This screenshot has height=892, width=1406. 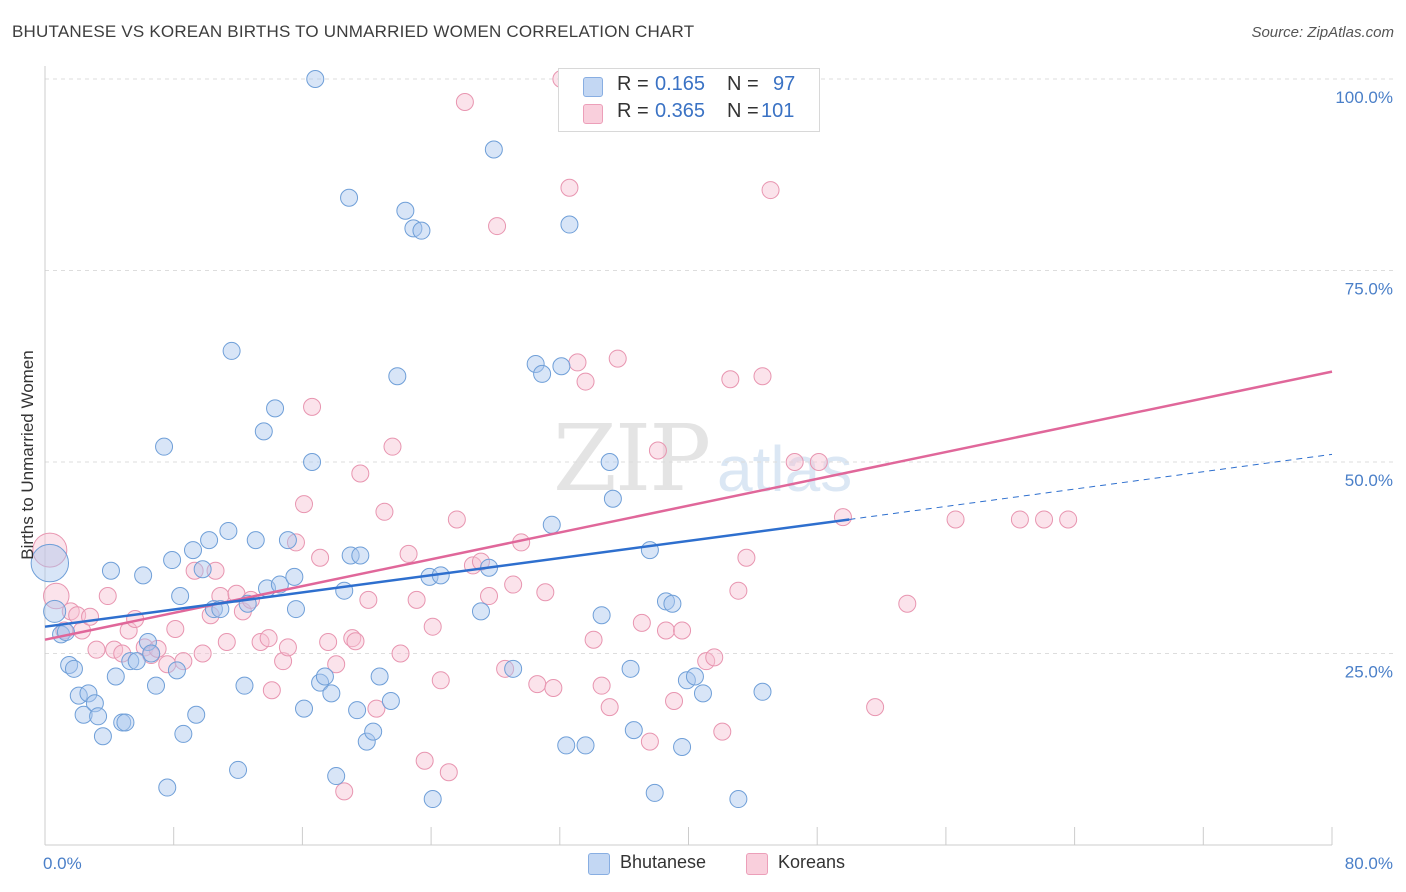 I want to click on legend-r-value: 0.165, so click(x=680, y=84).